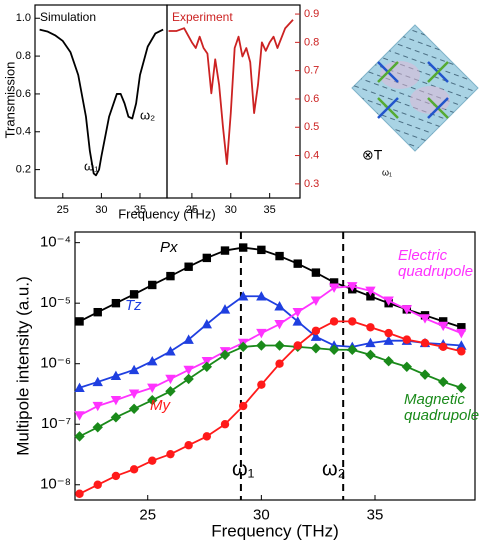 The width and height of the screenshot is (500, 548). I want to click on y-tick-label: 0.5, so click(311, 127).